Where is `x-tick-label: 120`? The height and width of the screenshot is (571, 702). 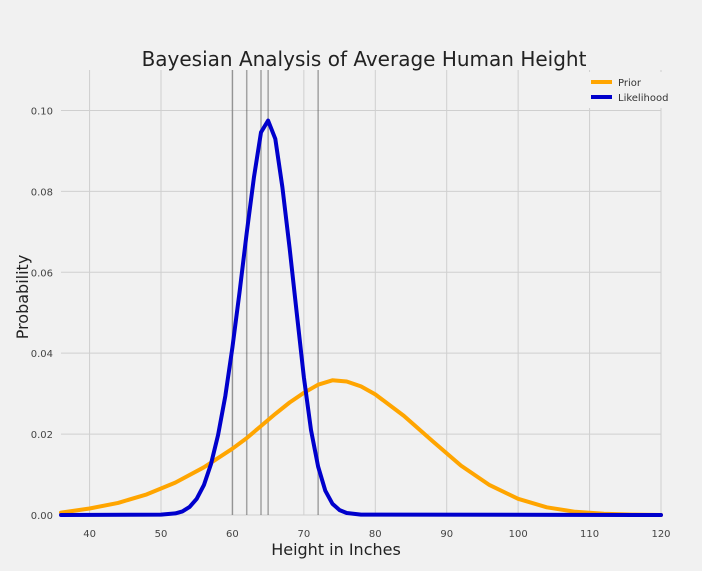 x-tick-label: 120 is located at coordinates (660, 534).